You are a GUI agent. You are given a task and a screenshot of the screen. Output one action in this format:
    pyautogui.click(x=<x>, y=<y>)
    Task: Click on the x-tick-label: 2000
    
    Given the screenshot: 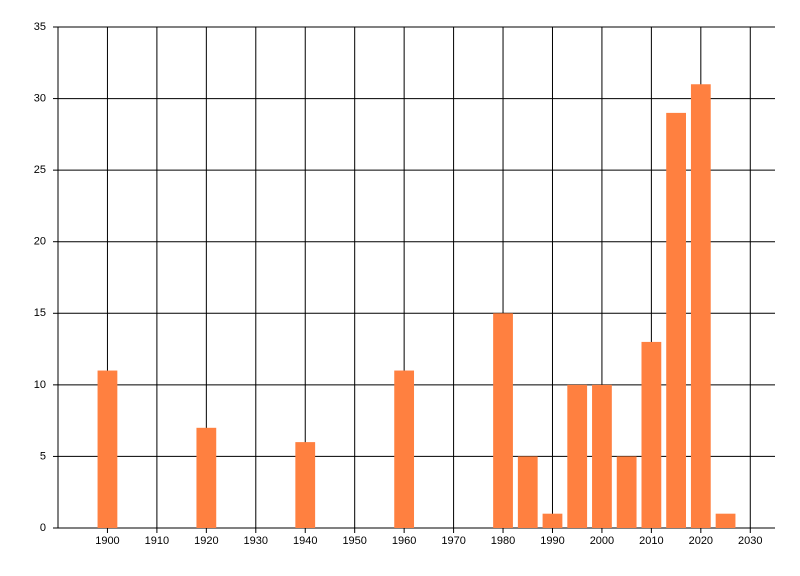 What is the action you would take?
    pyautogui.click(x=602, y=541)
    